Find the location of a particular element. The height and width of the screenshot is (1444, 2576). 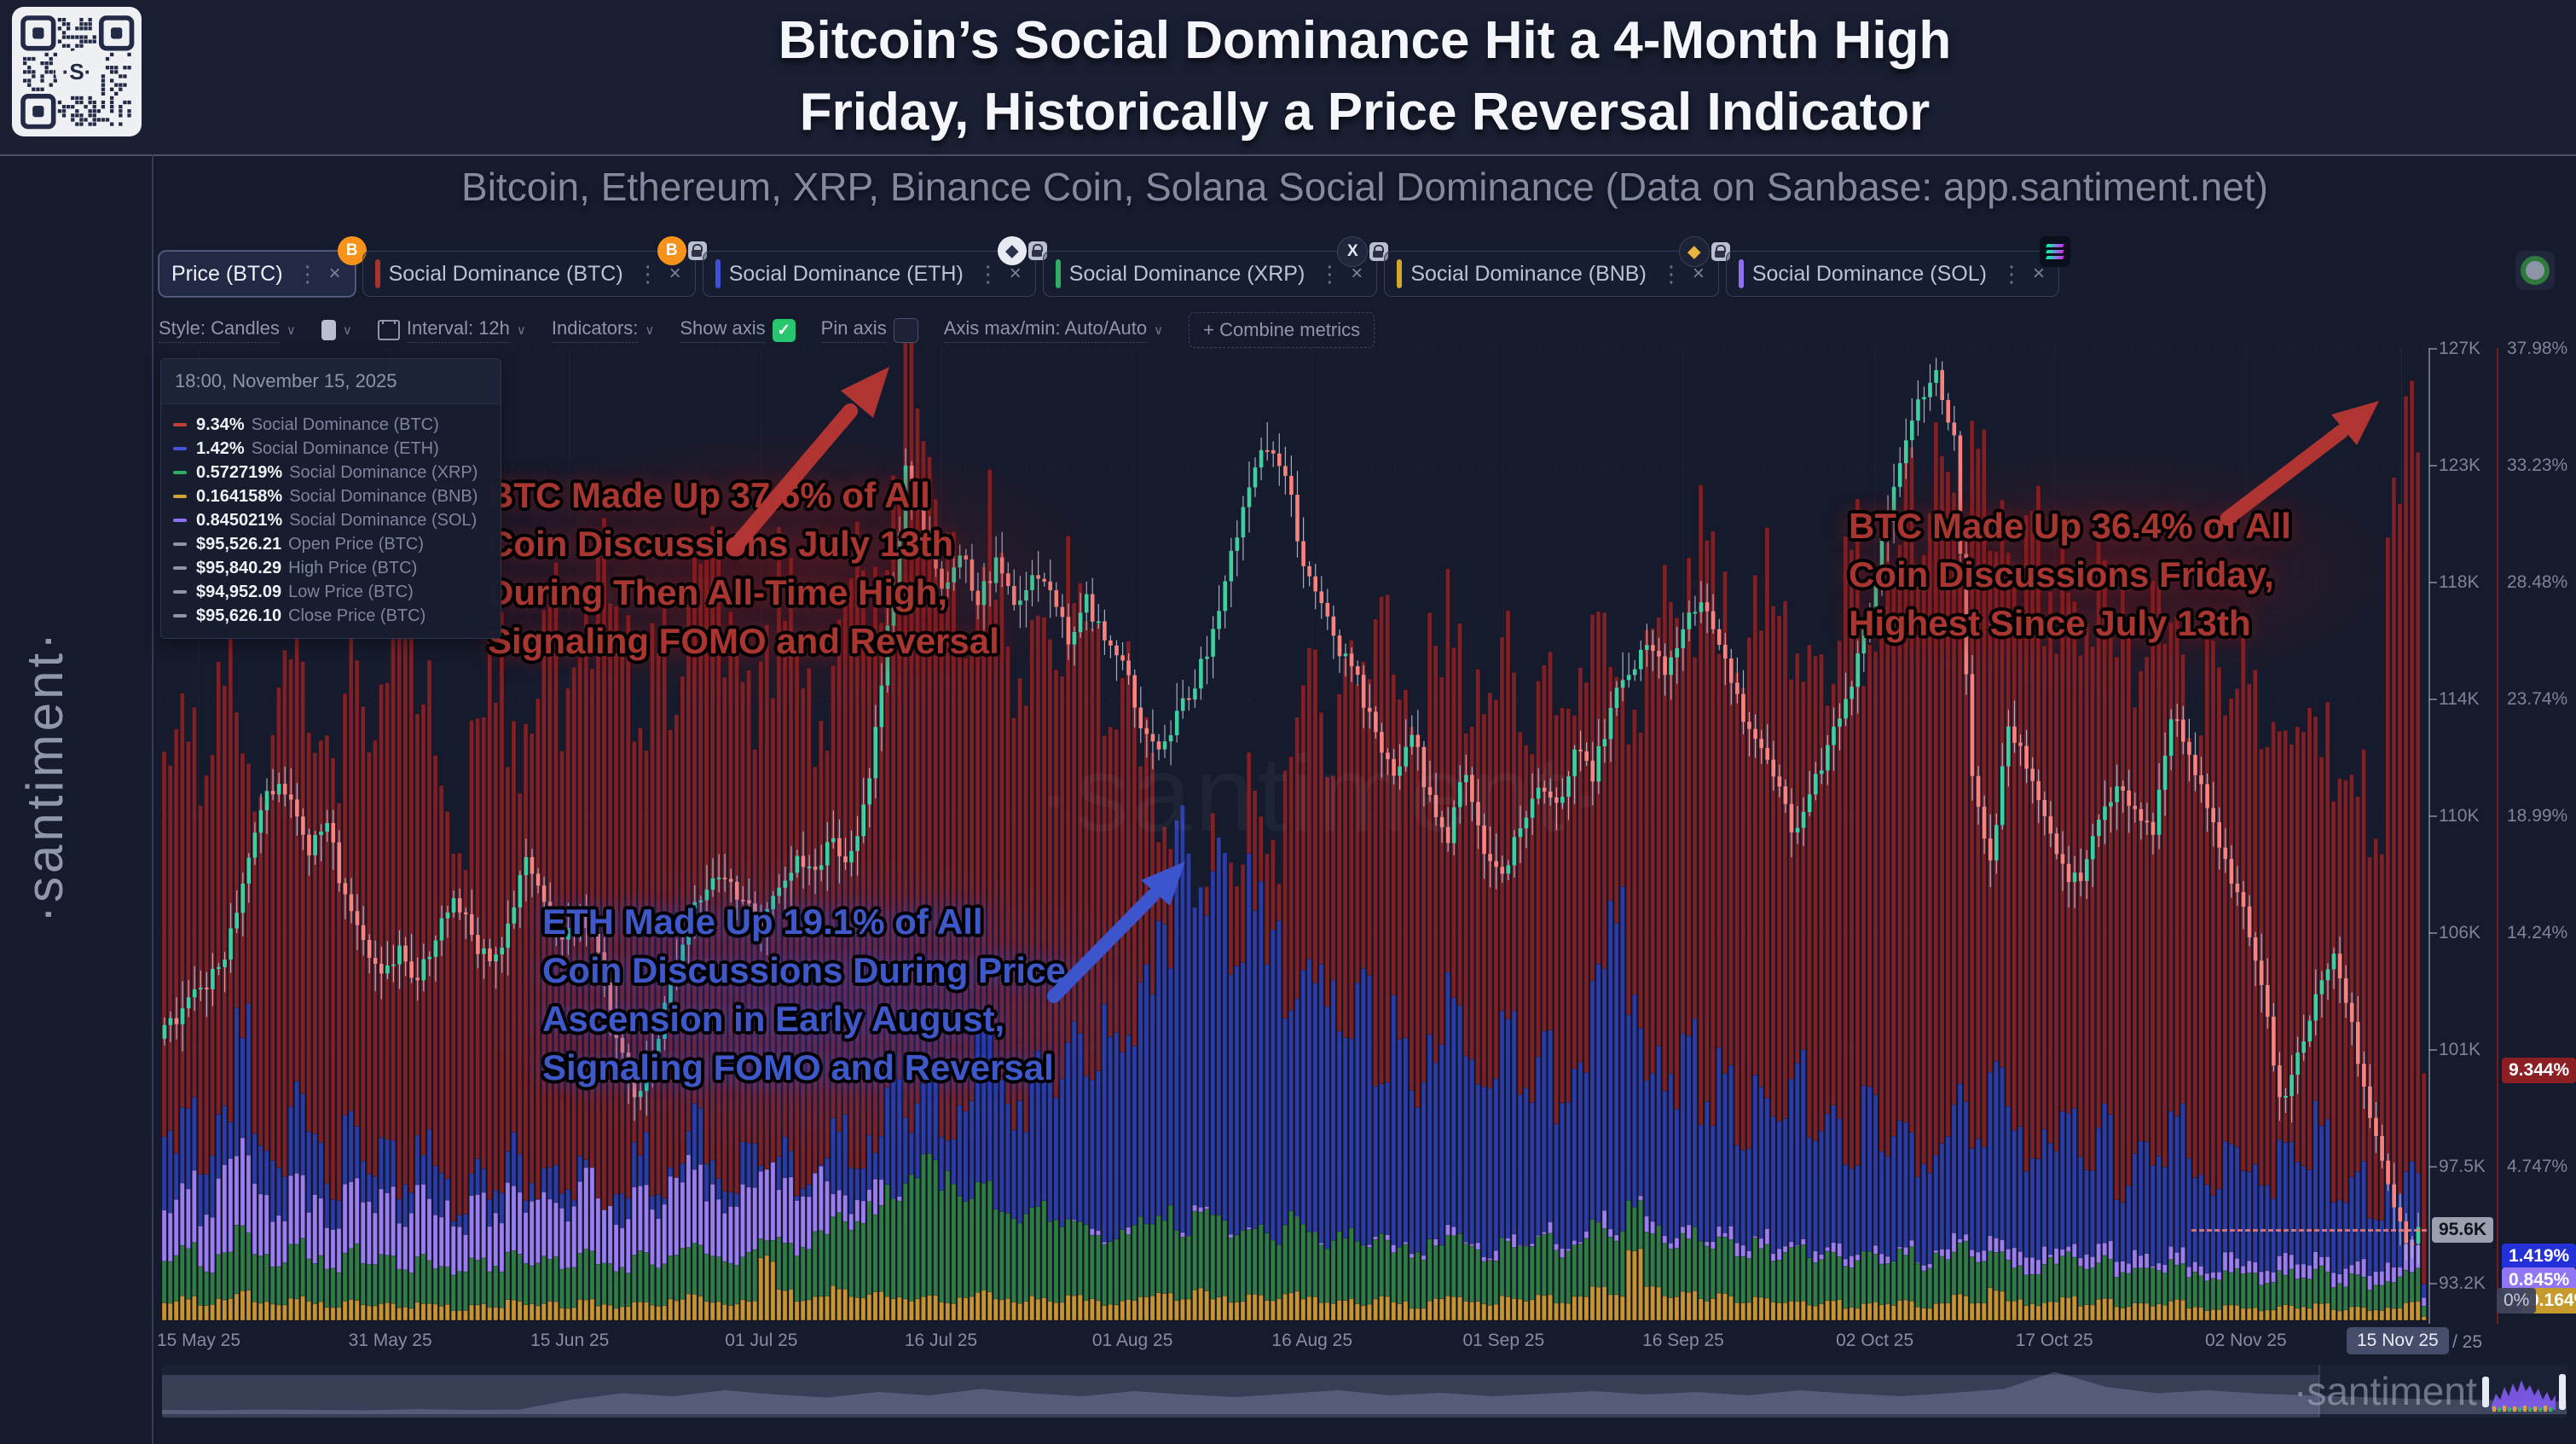

eth-icon: ◆ is located at coordinates (1012, 250).